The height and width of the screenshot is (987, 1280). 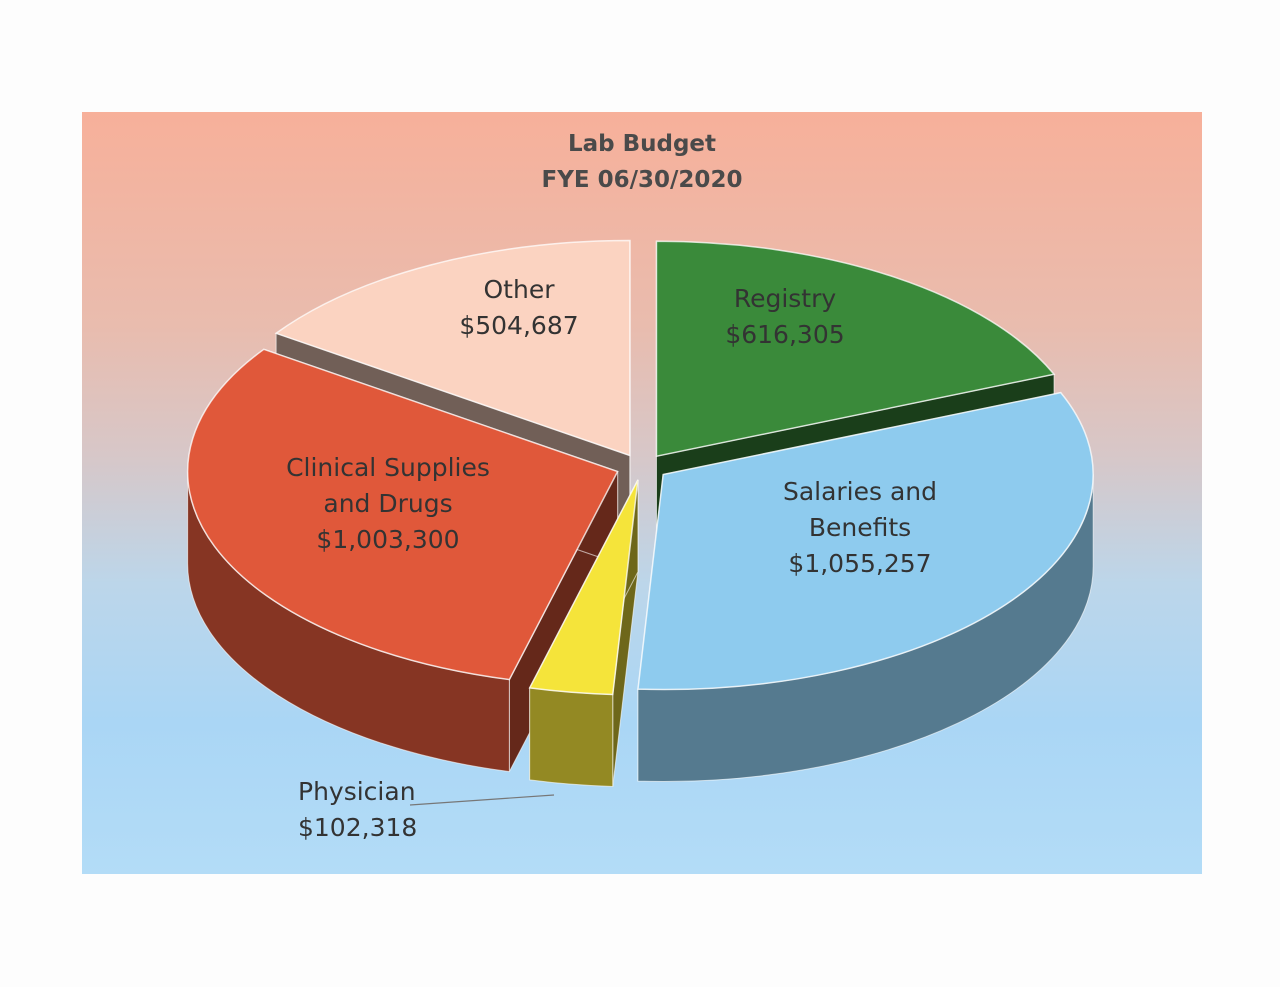 What do you see at coordinates (520, 289) in the screenshot?
I see `slice-name-label: Other` at bounding box center [520, 289].